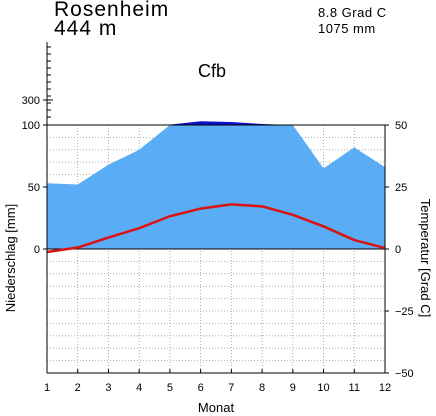 The height and width of the screenshot is (416, 436). I want to click on x-tick-label: 1, so click(47, 388).